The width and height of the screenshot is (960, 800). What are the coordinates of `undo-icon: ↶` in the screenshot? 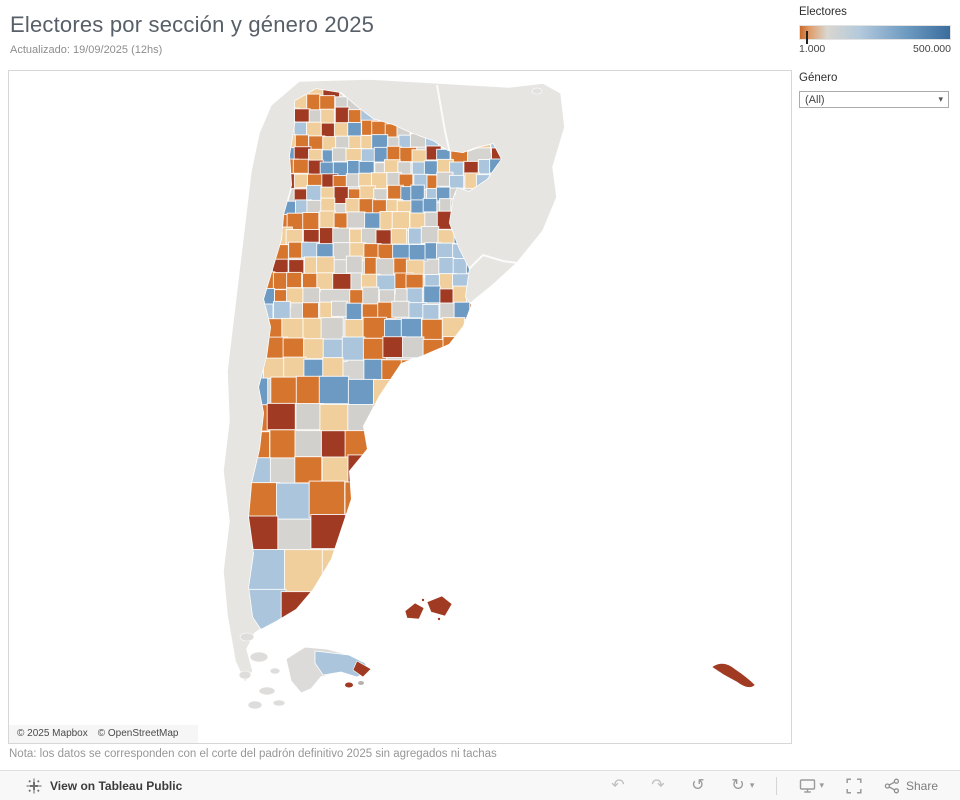 It's located at (618, 785).